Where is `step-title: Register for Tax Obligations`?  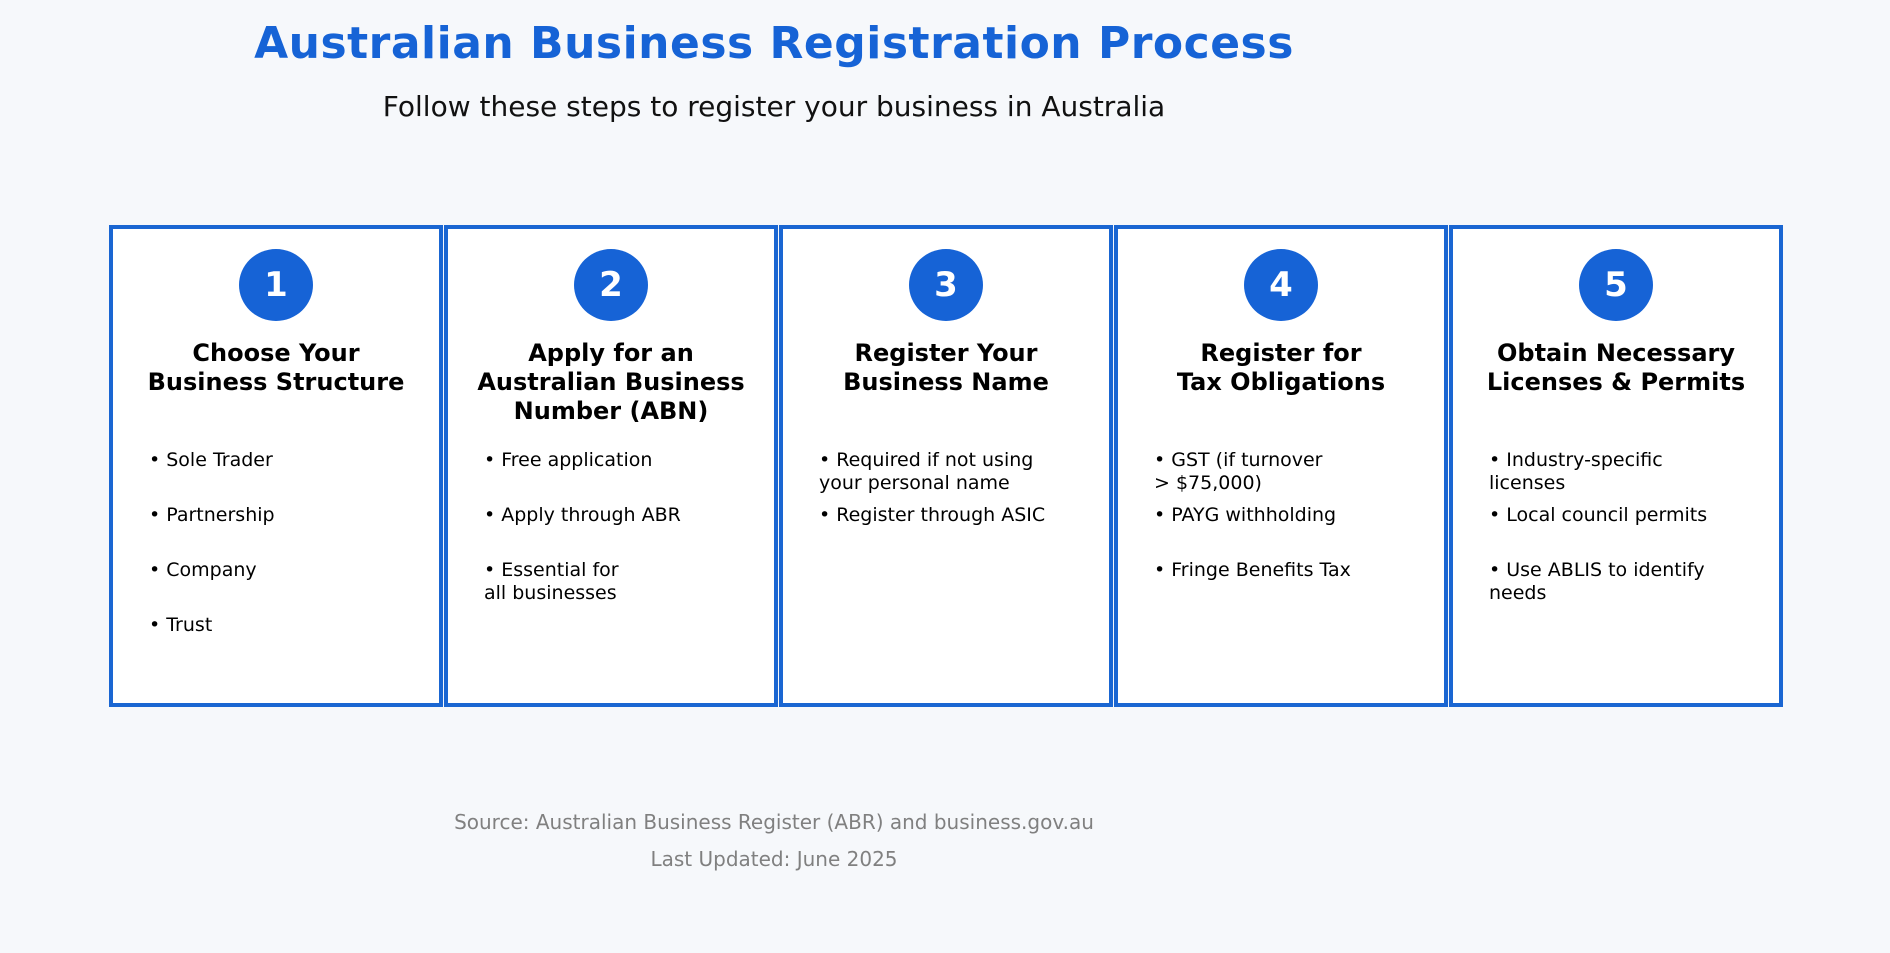
step-title: Register for Tax Obligations is located at coordinates (1281, 367).